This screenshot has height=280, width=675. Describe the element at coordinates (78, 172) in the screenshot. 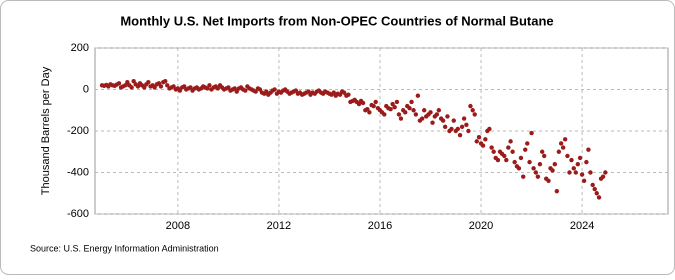

I see `y-tick-label: -400` at that location.